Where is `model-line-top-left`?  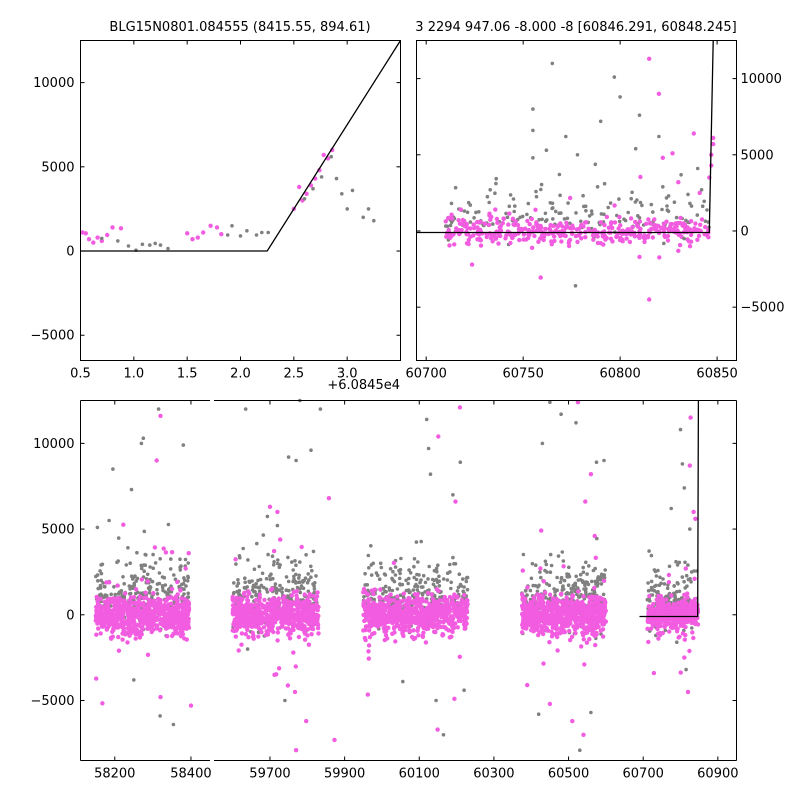
model-line-top-left is located at coordinates (241, 146).